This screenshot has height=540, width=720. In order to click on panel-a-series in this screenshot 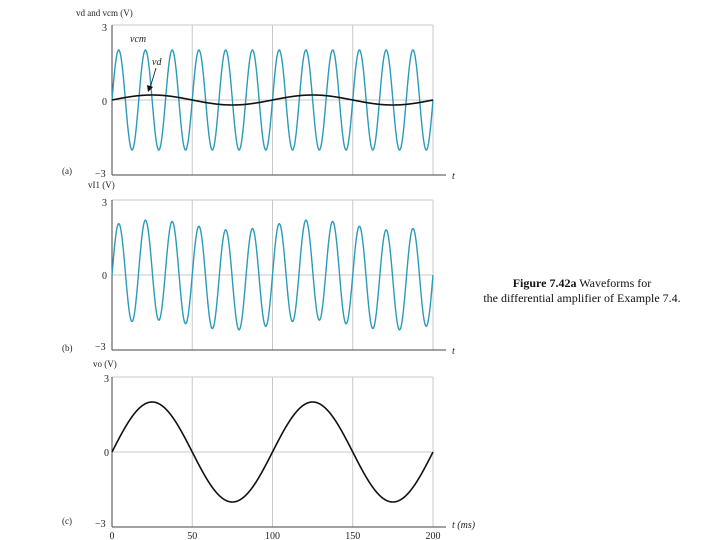, I will do `click(272, 100)`.